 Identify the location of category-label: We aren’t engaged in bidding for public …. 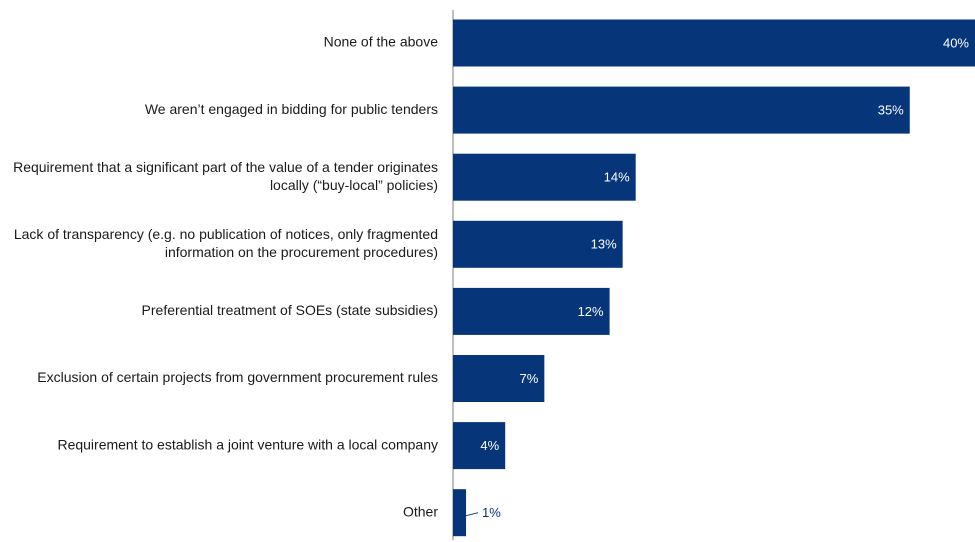
(291, 109).